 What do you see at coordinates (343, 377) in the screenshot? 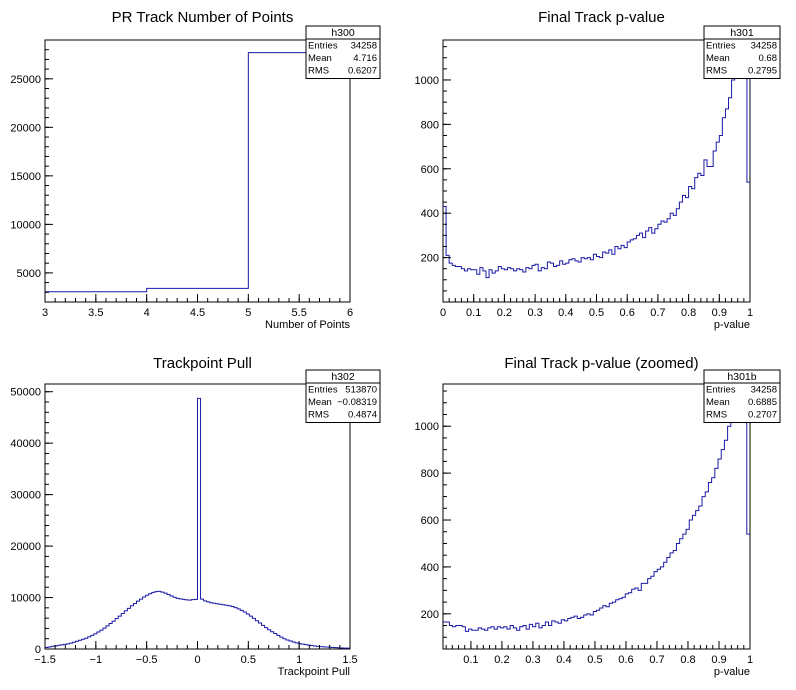
I see `stats-histogram-name: h302` at bounding box center [343, 377].